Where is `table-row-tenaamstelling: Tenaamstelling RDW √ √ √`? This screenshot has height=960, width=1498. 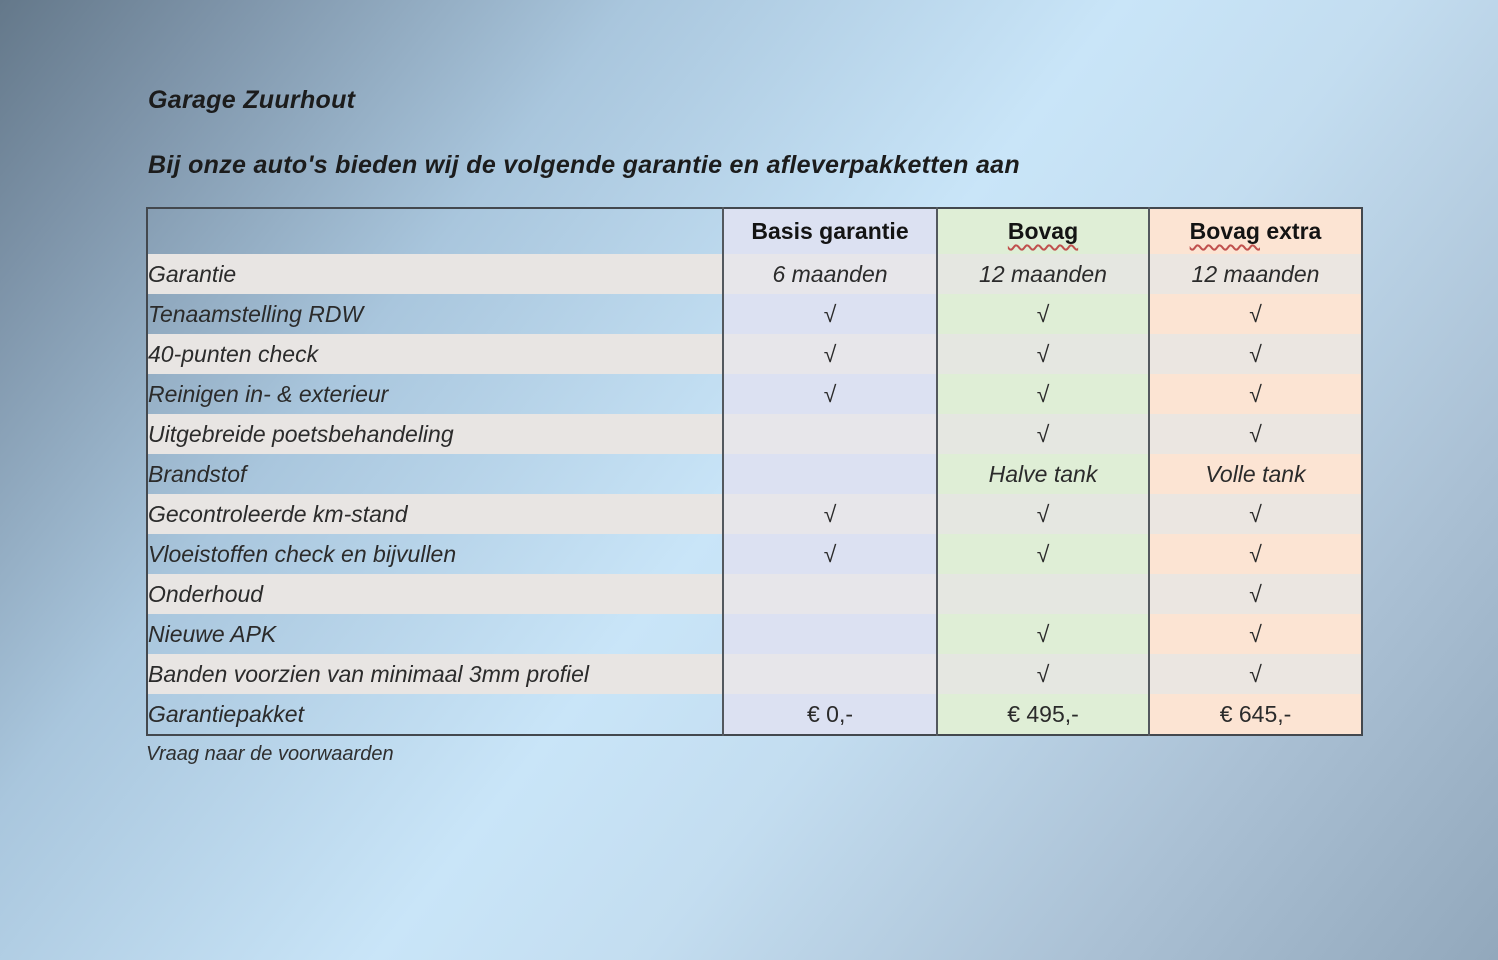 table-row-tenaamstelling: Tenaamstelling RDW √ √ √ is located at coordinates (754, 314).